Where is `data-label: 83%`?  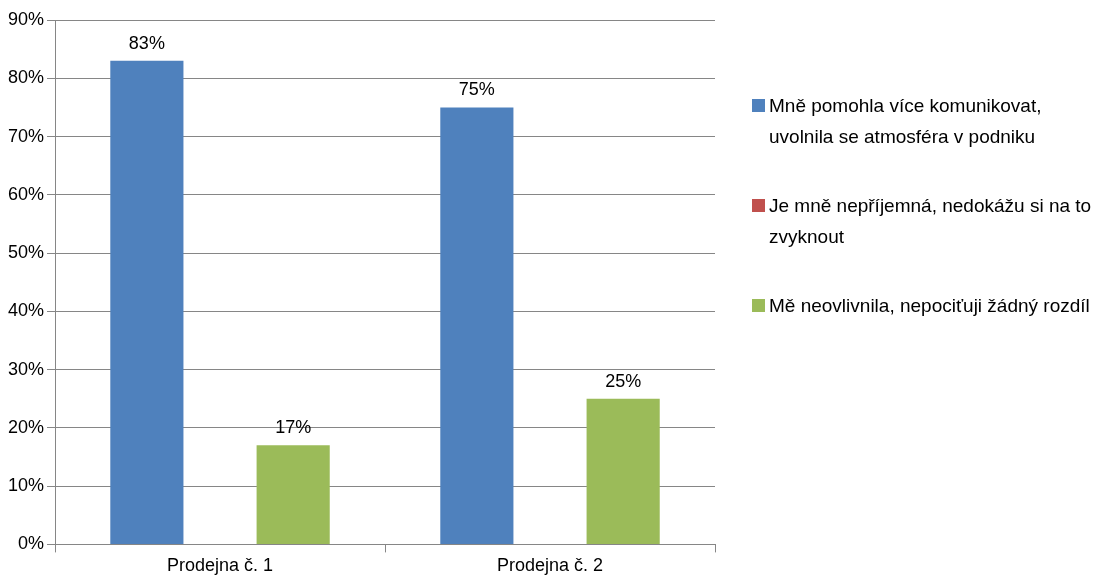
data-label: 83% is located at coordinates (146, 42).